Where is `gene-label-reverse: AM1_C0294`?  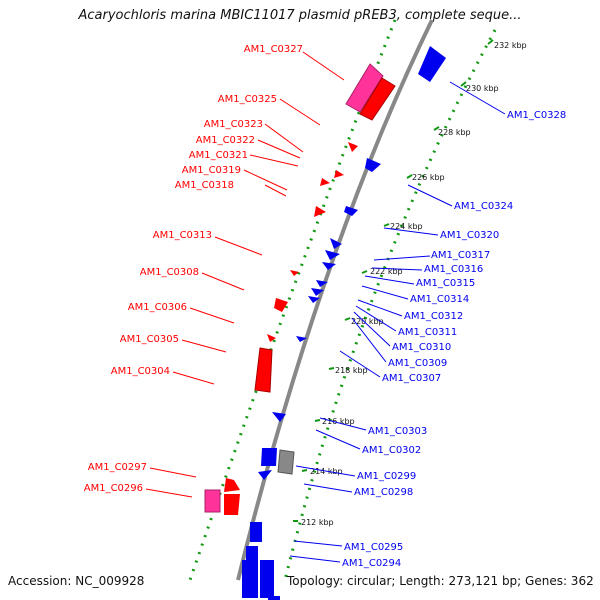
gene-label-reverse: AM1_C0294 is located at coordinates (371, 563).